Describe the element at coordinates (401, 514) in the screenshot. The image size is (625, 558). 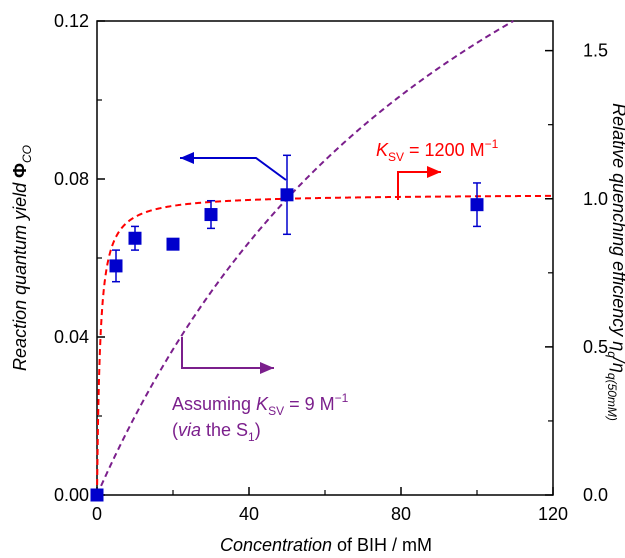
I see `x-tick-label: 80` at that location.